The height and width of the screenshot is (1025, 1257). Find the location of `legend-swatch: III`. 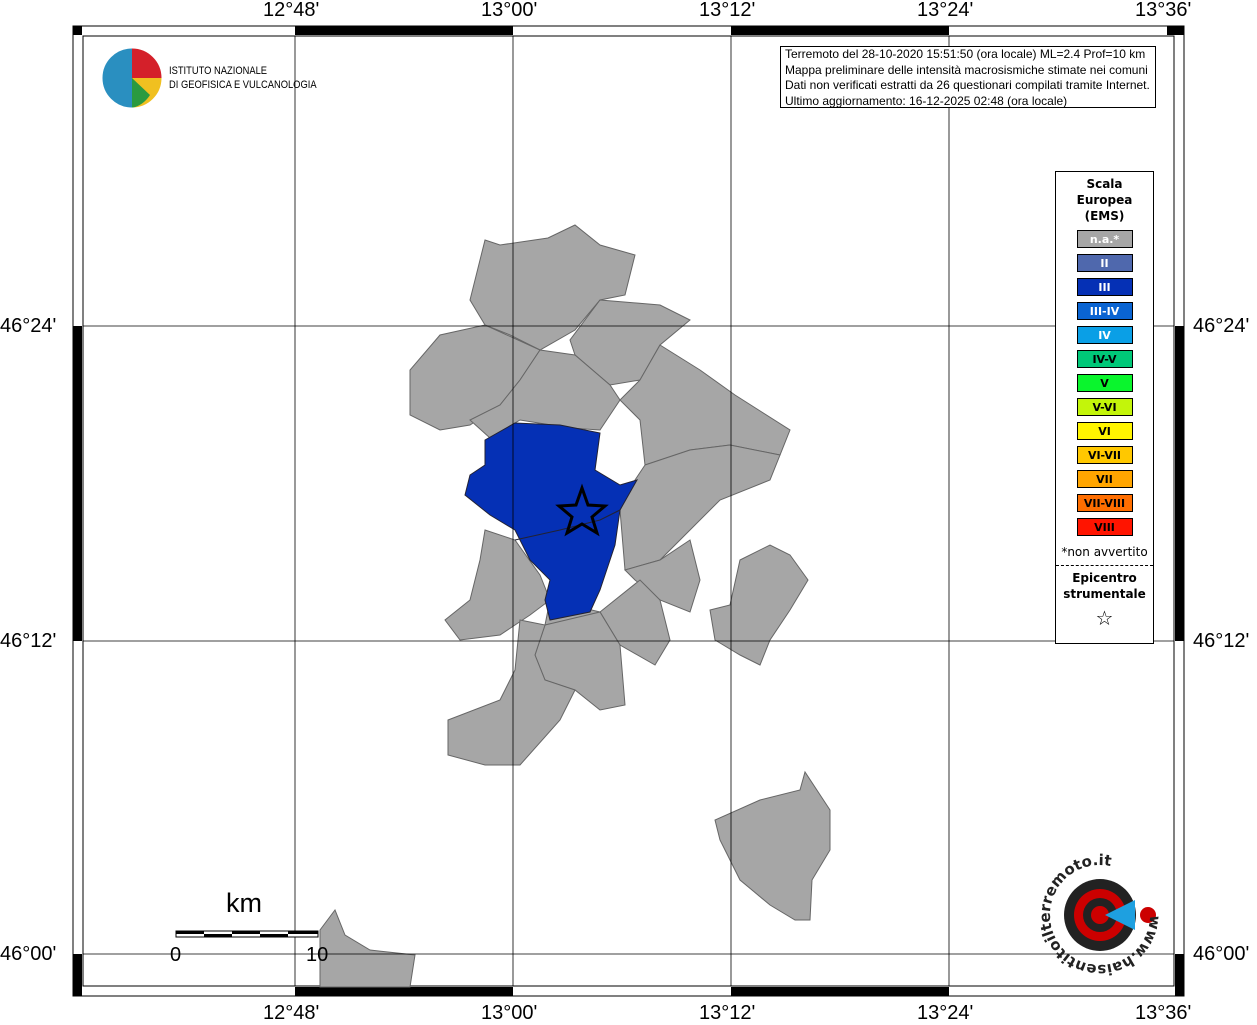

legend-swatch: III is located at coordinates (1104, 287).